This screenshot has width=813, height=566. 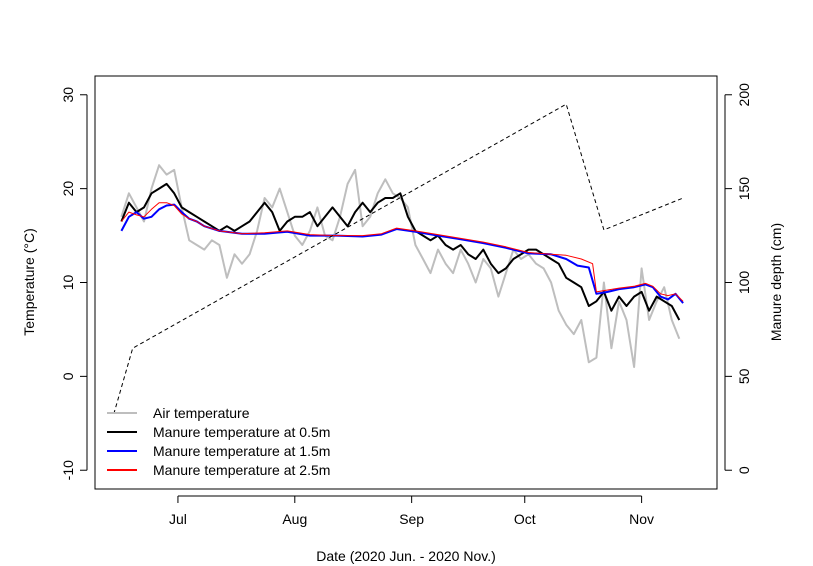 I want to click on legend-label-manure-temperature-at-0-5m: Manure temperature at 0.5m, so click(x=241, y=432).